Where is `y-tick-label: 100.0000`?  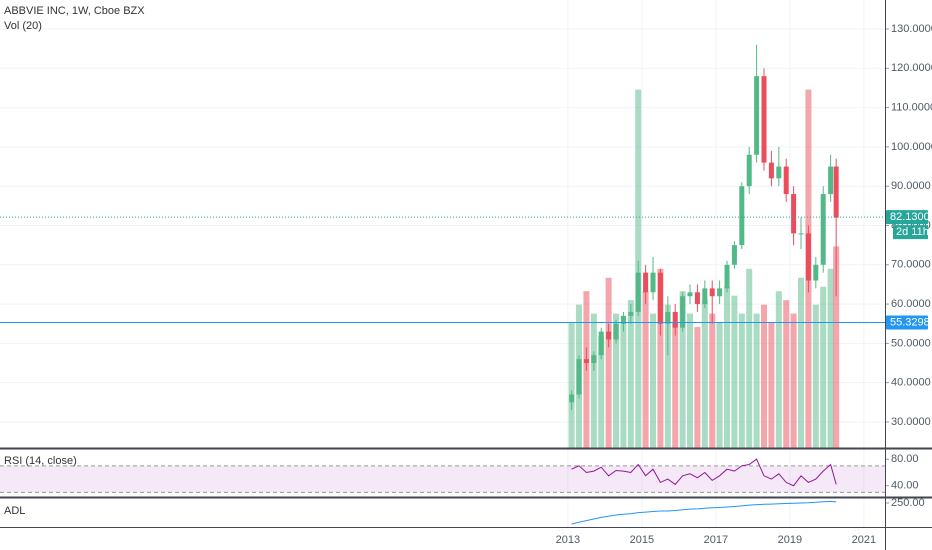 y-tick-label: 100.0000 is located at coordinates (911, 147).